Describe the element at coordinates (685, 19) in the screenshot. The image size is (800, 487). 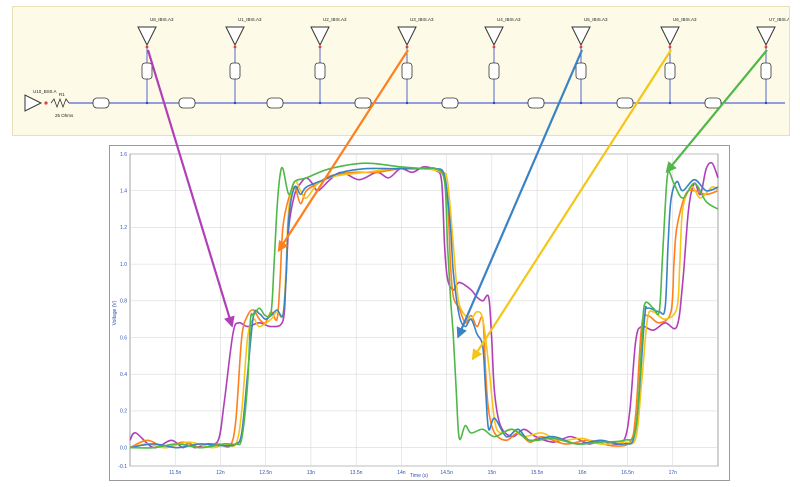
I see `receiver-label: U6_IBIS.A3` at that location.